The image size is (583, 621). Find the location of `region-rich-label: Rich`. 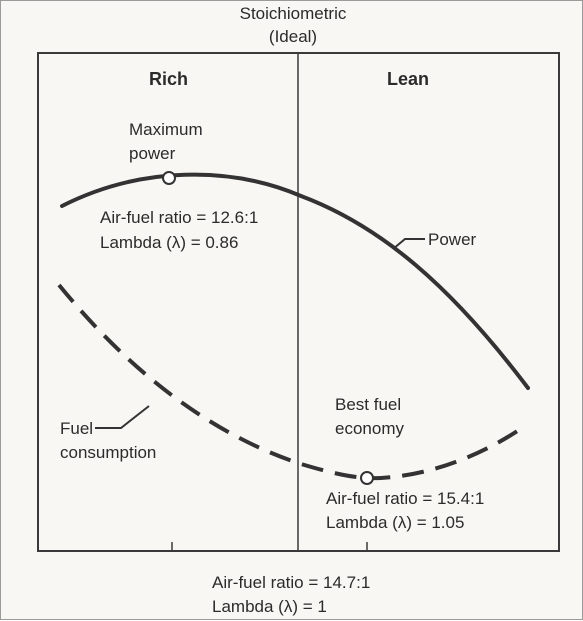

region-rich-label: Rich is located at coordinates (169, 79).